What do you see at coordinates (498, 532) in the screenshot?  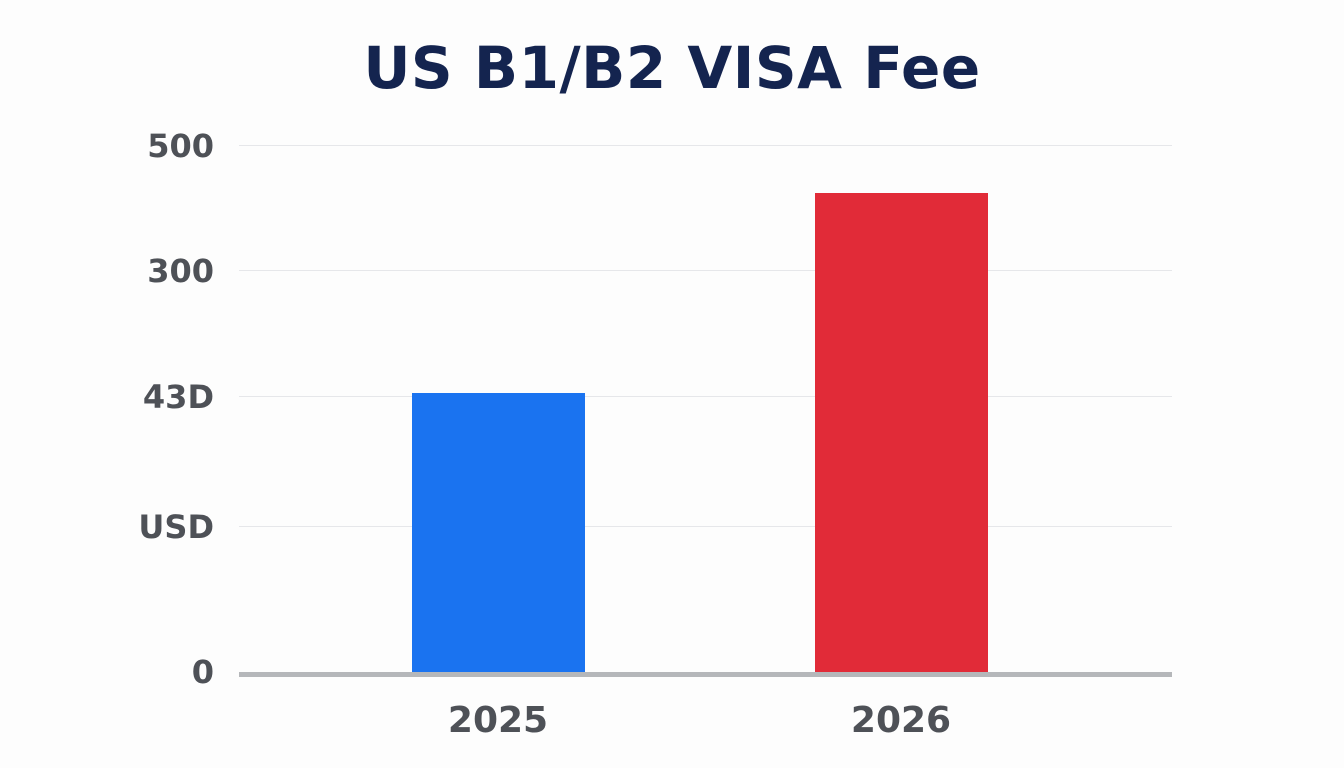 I see `bar-2025` at bounding box center [498, 532].